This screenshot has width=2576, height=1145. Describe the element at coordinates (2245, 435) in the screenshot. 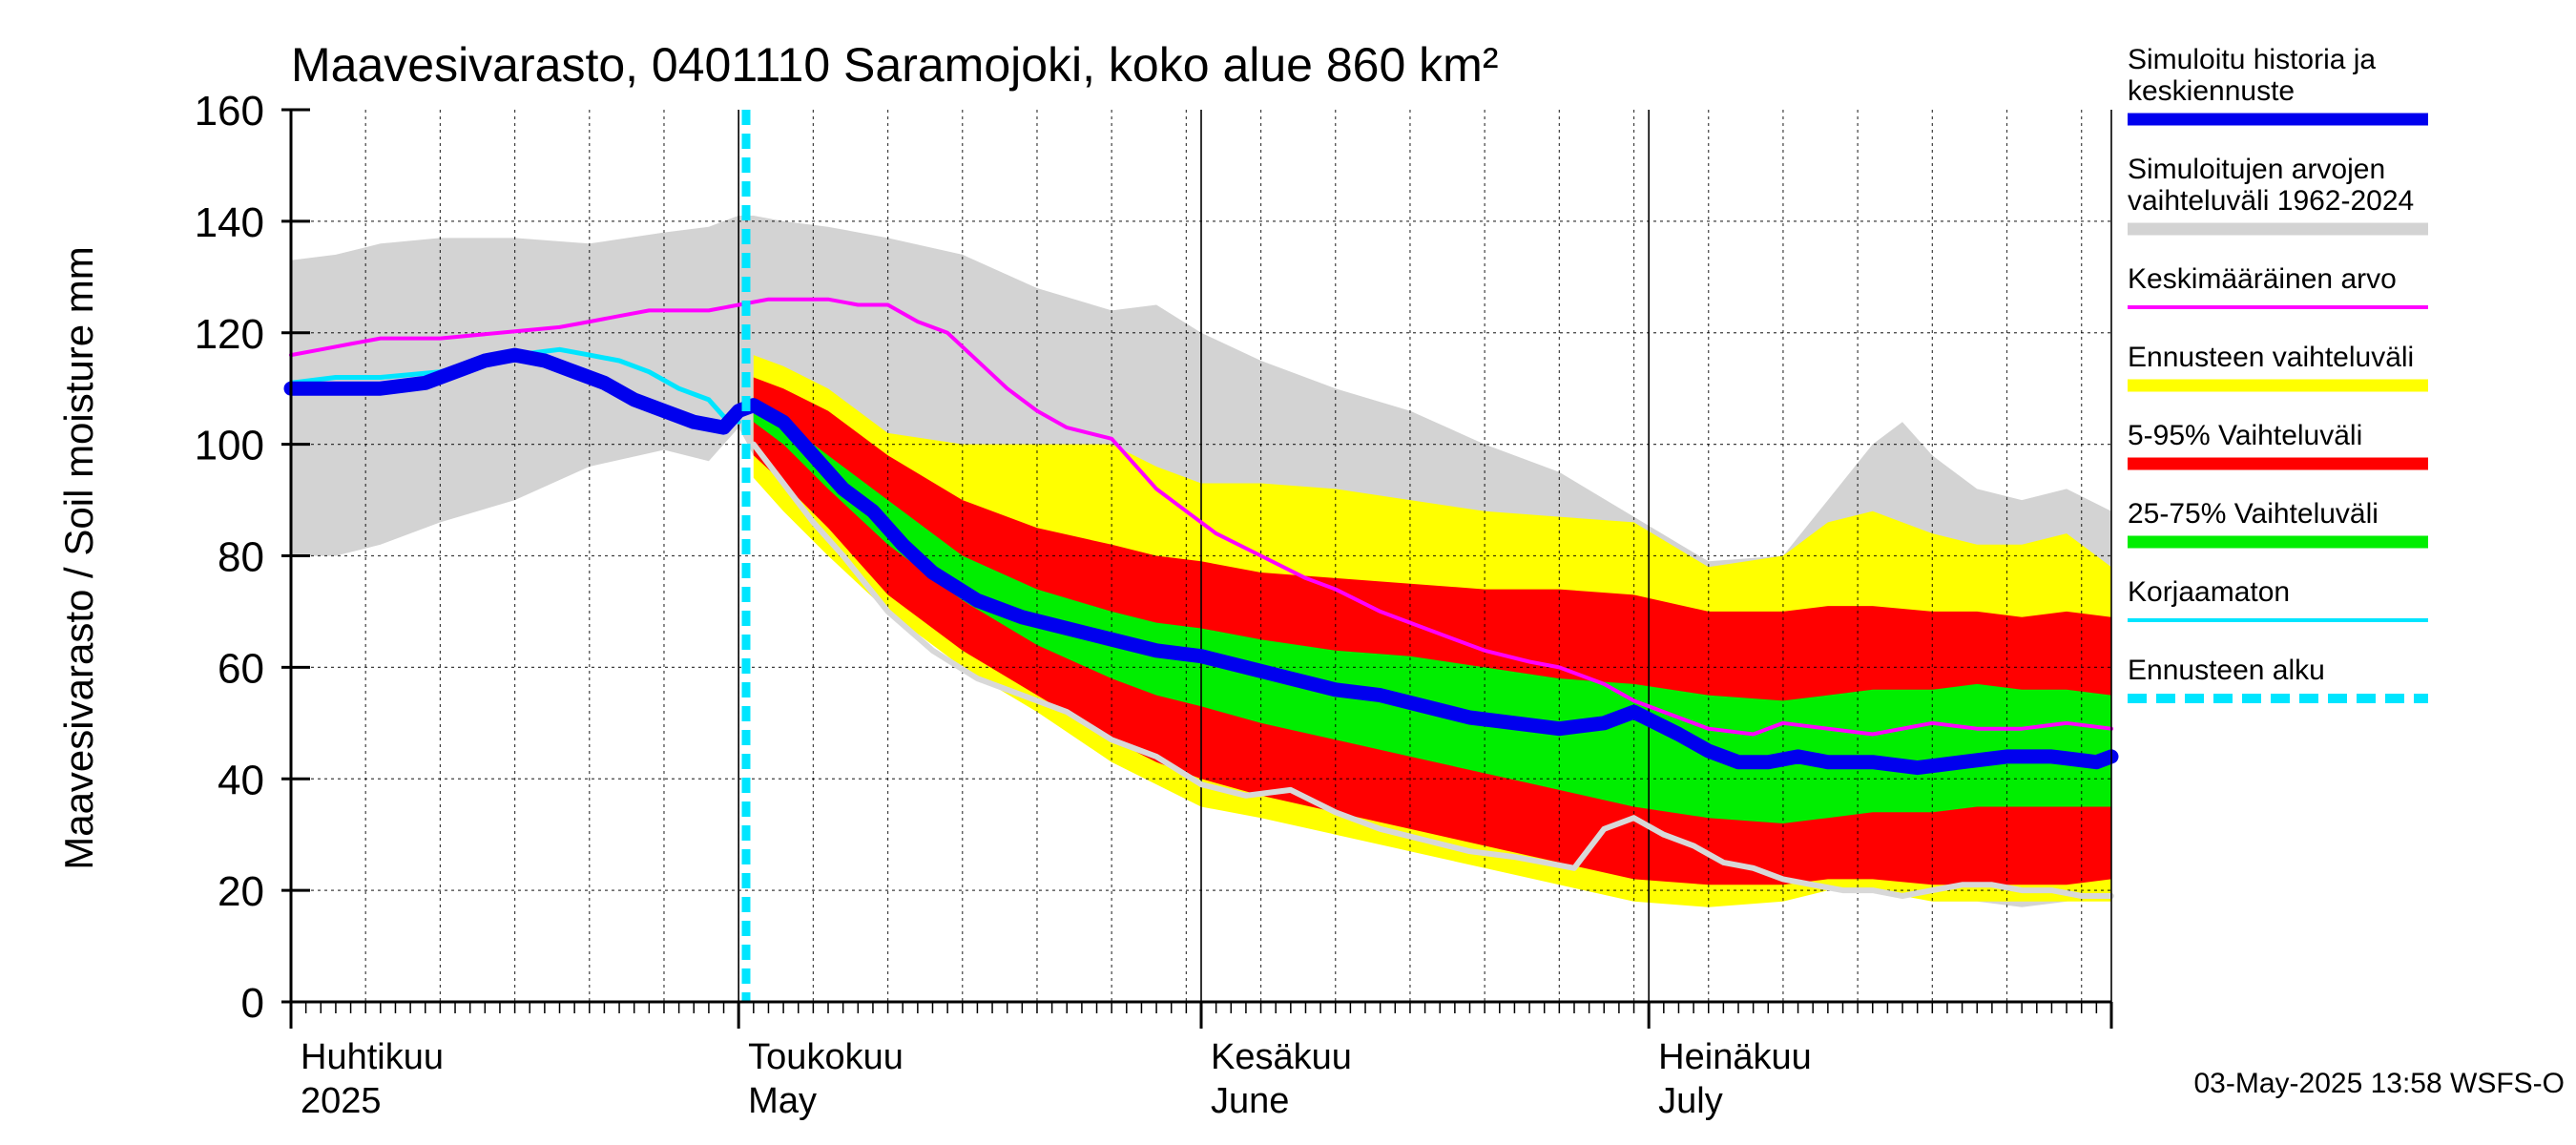

I see `legend-label: 5-95% Vaihteluväli` at that location.